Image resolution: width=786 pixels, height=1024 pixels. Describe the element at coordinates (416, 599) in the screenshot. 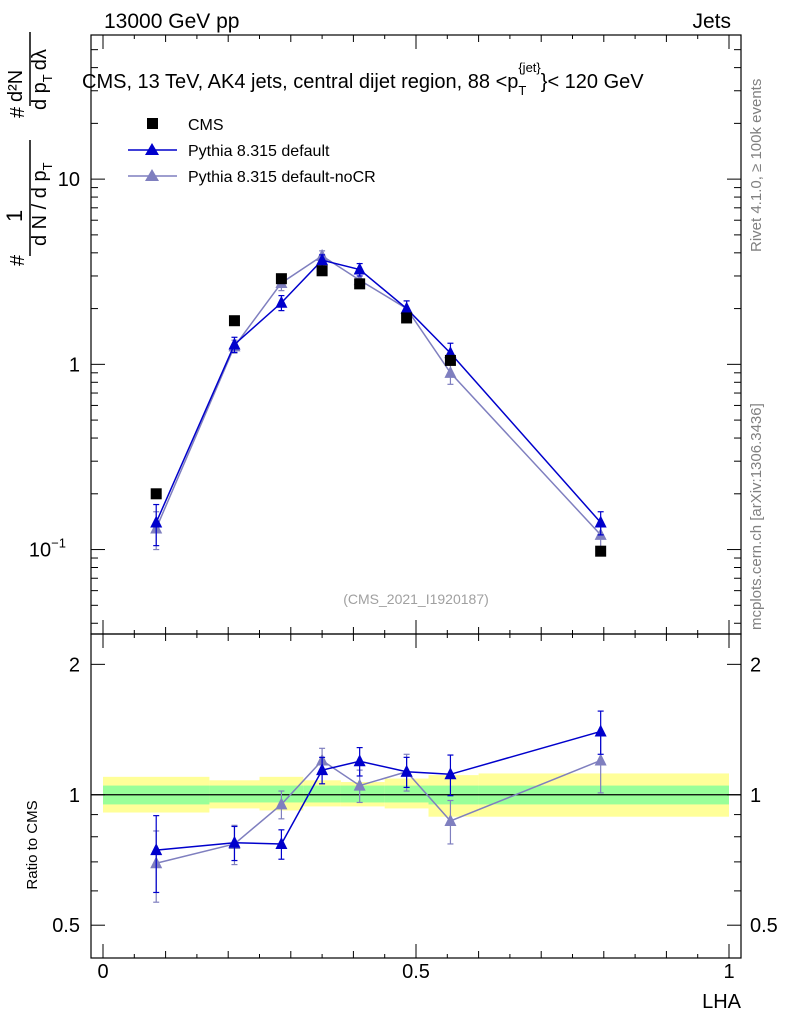

I see `analysis-watermark: (CMS_2021_I1920187)` at that location.